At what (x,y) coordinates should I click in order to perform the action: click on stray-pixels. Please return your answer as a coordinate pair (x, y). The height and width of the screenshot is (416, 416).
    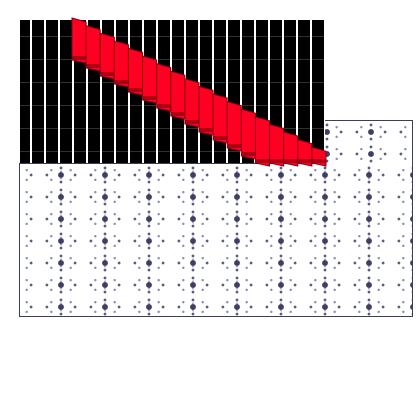
    Looking at the image, I should click on (177, 25).